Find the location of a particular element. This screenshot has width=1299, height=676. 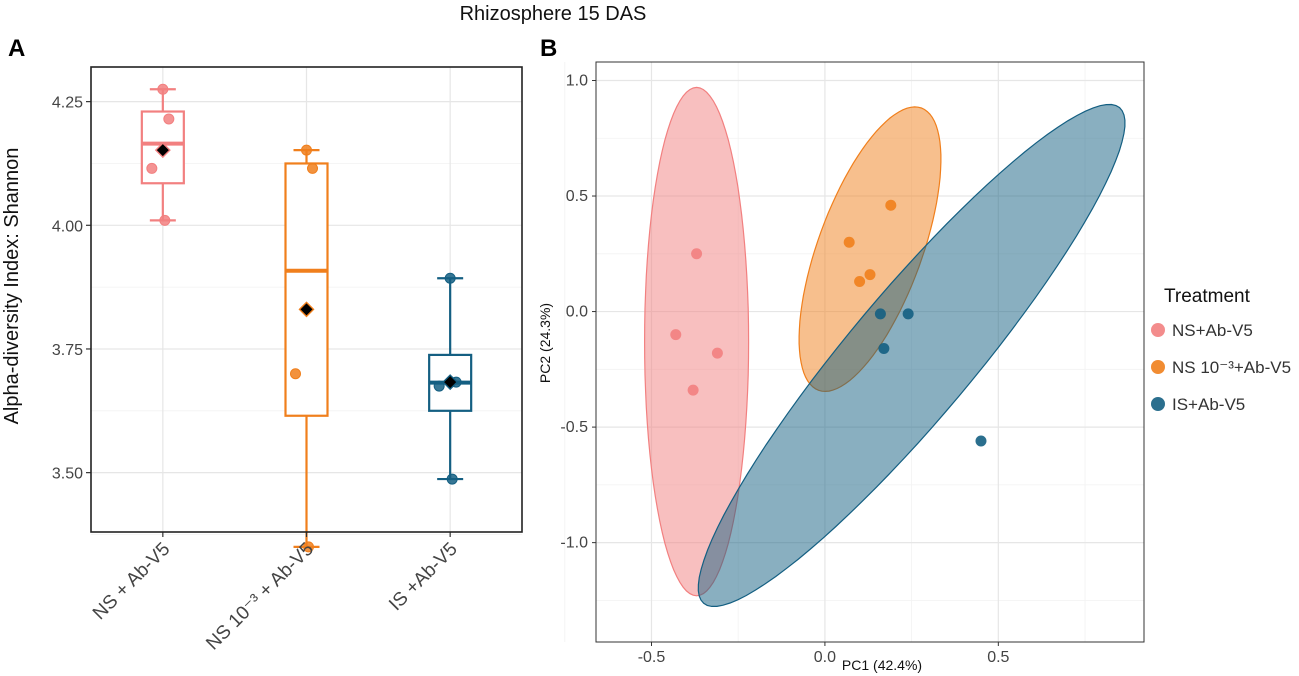

panel-a-y-tick-label: 3.75 is located at coordinates (67, 350).